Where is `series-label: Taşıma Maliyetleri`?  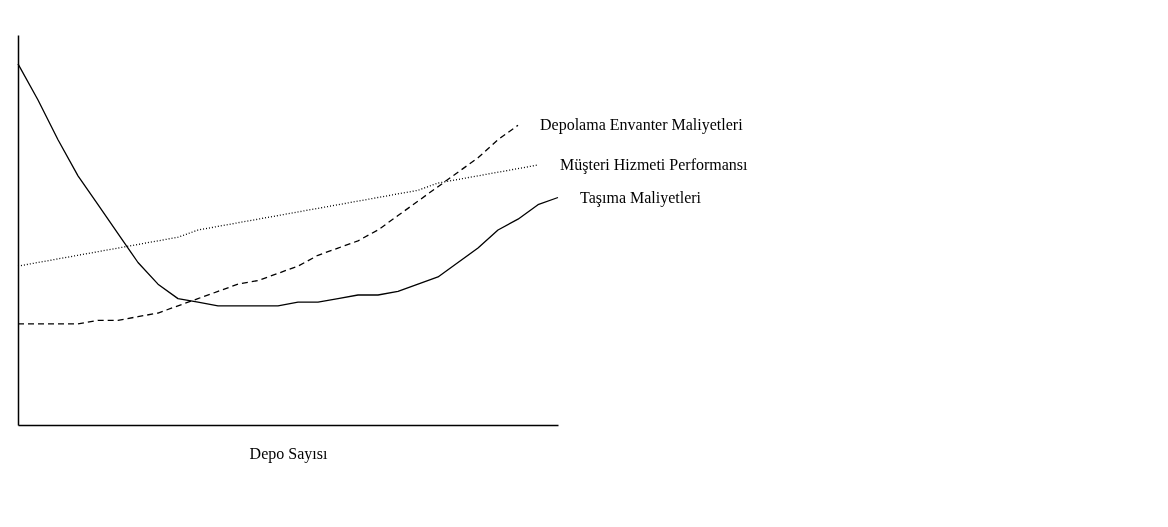 series-label: Taşıma Maliyetleri is located at coordinates (641, 197).